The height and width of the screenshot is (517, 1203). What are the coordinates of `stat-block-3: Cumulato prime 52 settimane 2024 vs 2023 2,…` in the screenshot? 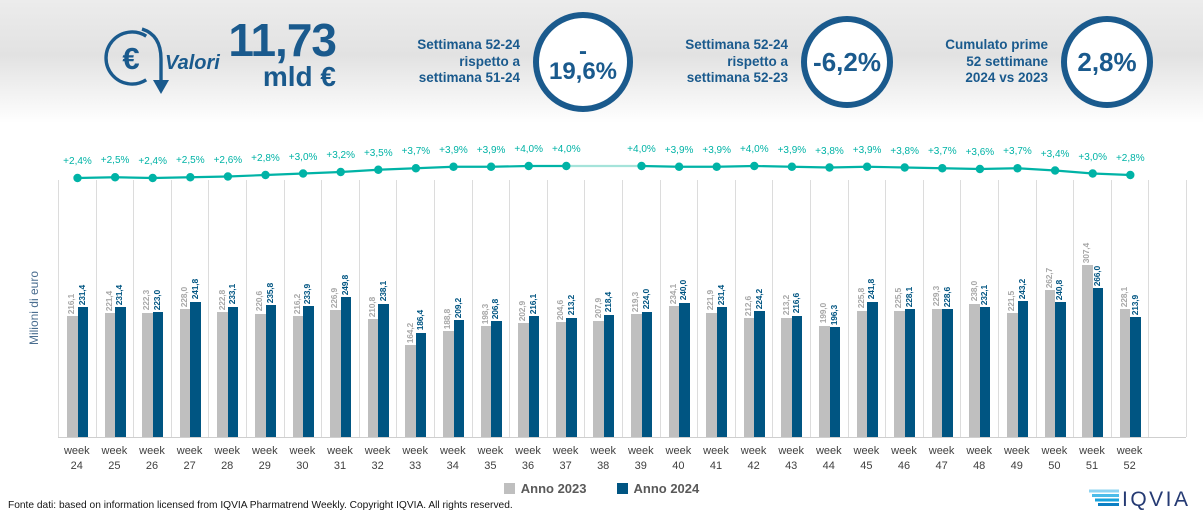 It's located at (1036, 62).